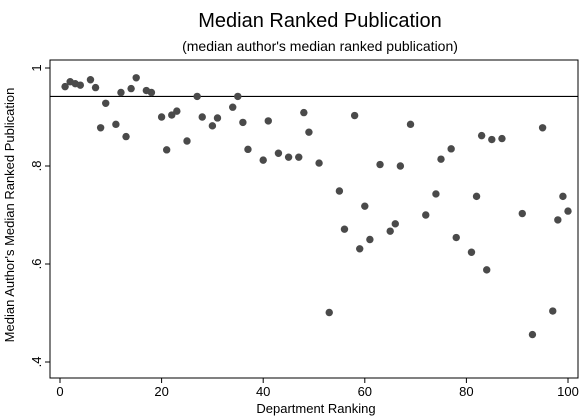 The width and height of the screenshot is (579, 417). Describe the element at coordinates (320, 21) in the screenshot. I see `chart-title: Median Ranked Publication` at that location.